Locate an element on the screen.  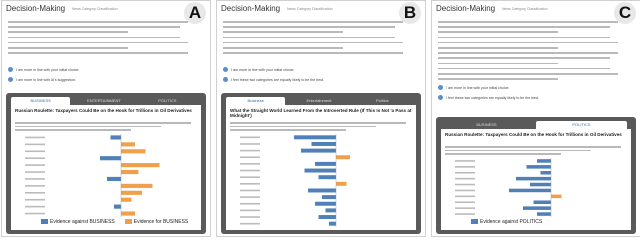
tab: ENTERTAINMENT is located at coordinates (104, 100).